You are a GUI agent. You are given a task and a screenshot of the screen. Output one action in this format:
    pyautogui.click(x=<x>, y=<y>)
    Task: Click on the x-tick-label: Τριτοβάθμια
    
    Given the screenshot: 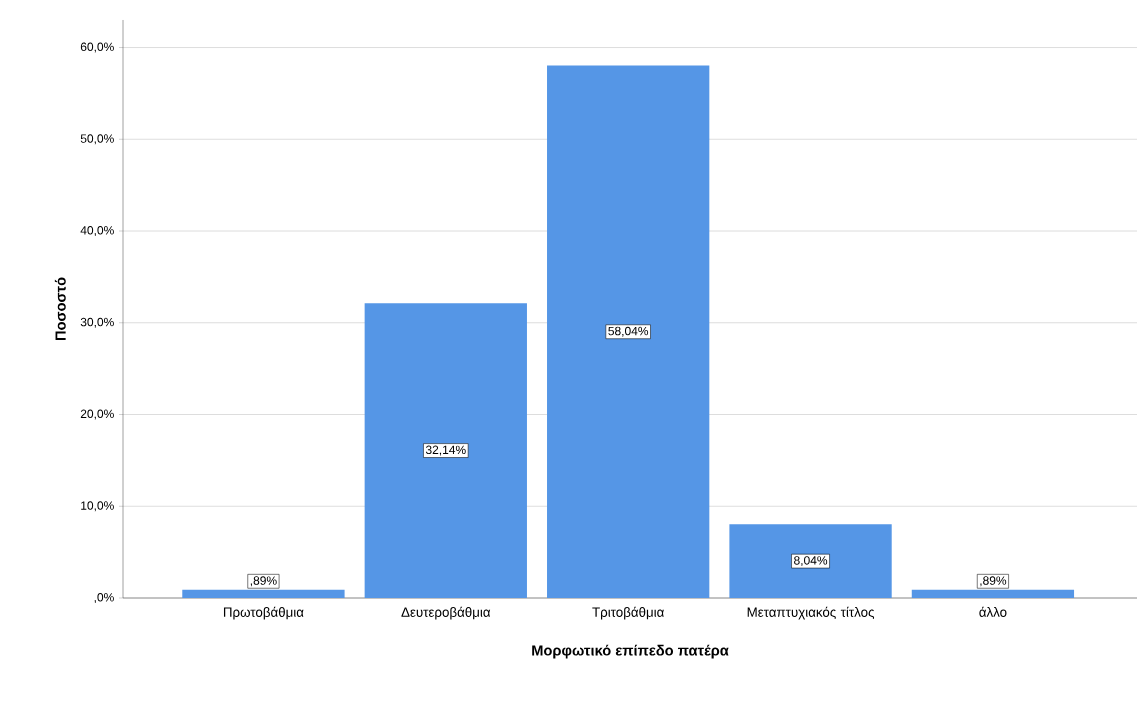 What is the action you would take?
    pyautogui.click(x=628, y=613)
    